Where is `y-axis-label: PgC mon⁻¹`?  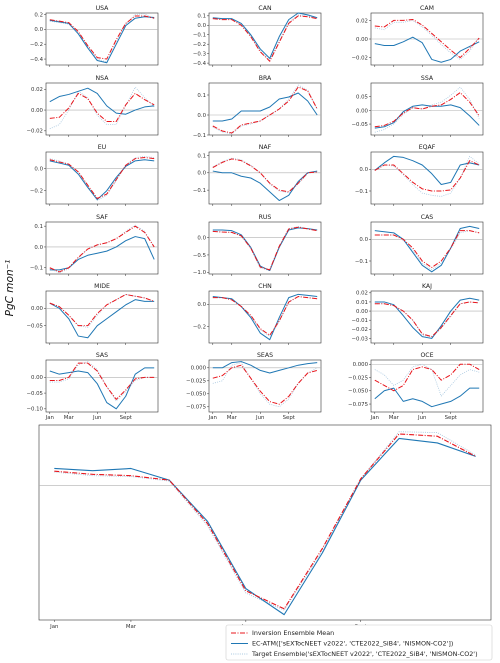 y-axis-label: PgC mon⁻¹ is located at coordinates (10, 288).